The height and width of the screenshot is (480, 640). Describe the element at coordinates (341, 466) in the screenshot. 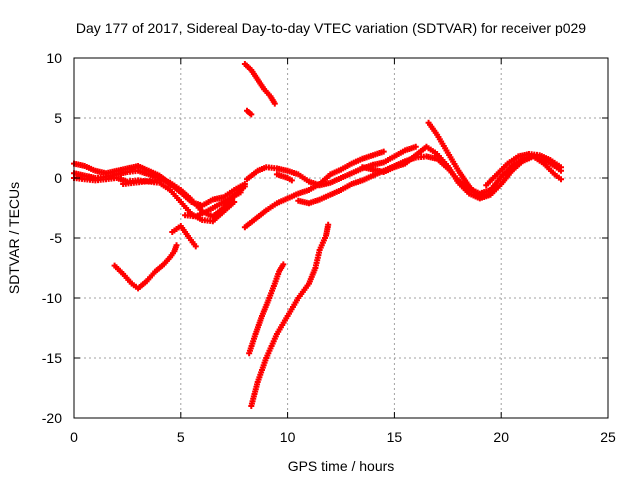

I see `x-axis-label: GPS time / hours` at that location.